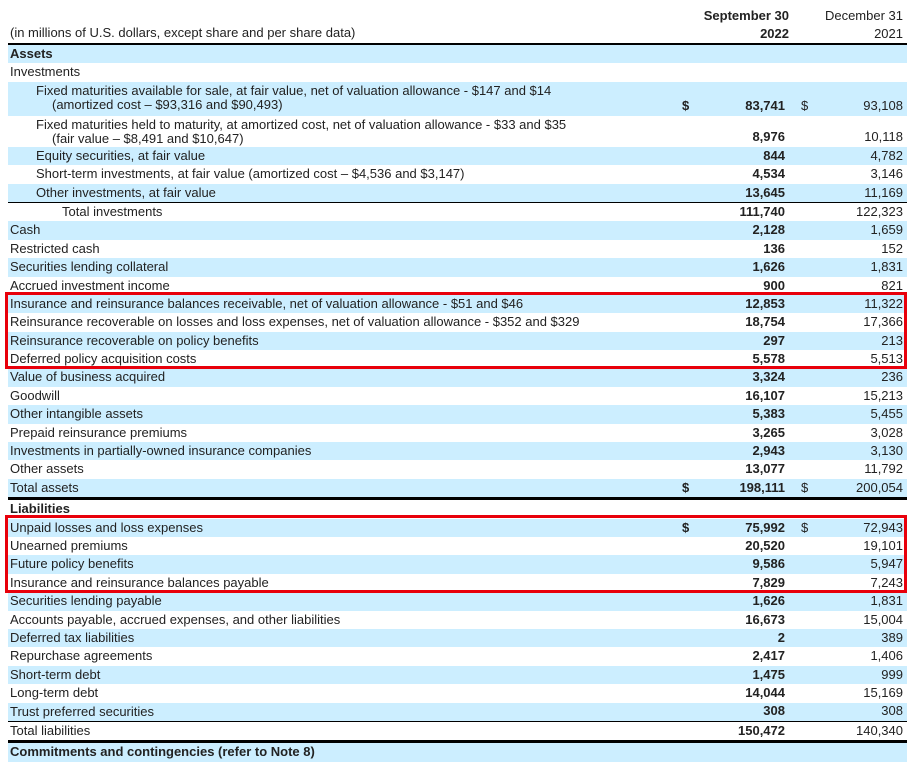 The image size is (917, 762). I want to click on value-dec-2021: 5,947, so click(886, 564).